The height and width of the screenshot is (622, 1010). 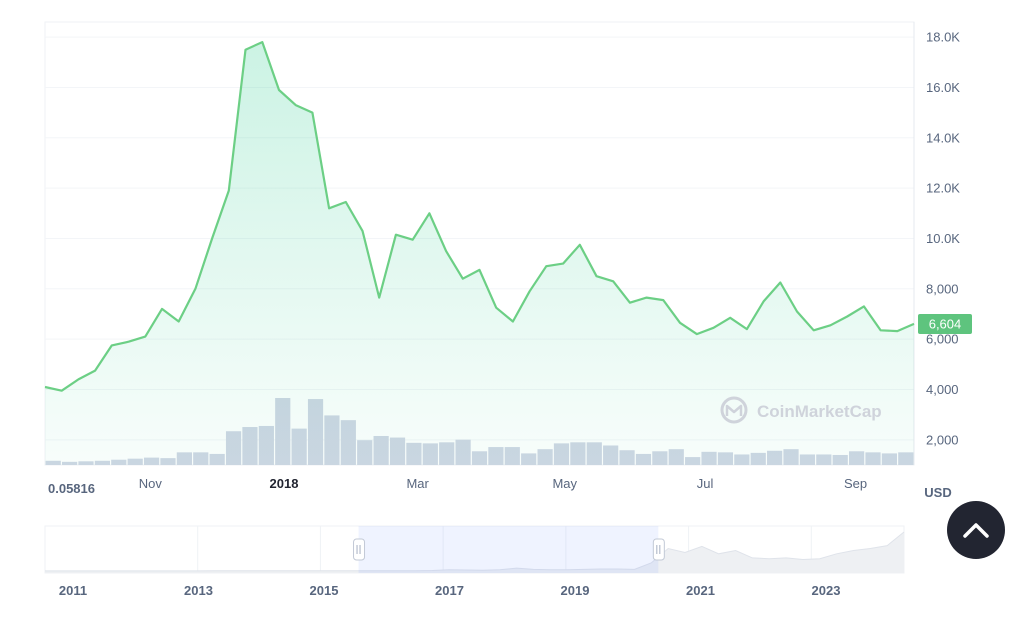 I want to click on navigator-handle-left, so click(x=359, y=549).